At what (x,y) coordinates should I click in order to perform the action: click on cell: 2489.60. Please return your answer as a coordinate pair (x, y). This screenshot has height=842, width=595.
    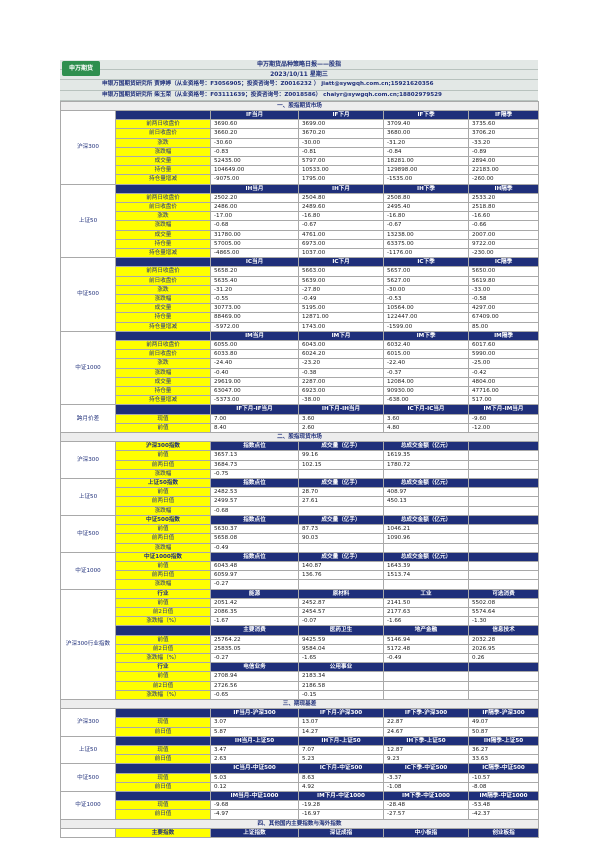
    Looking at the image, I should click on (341, 207).